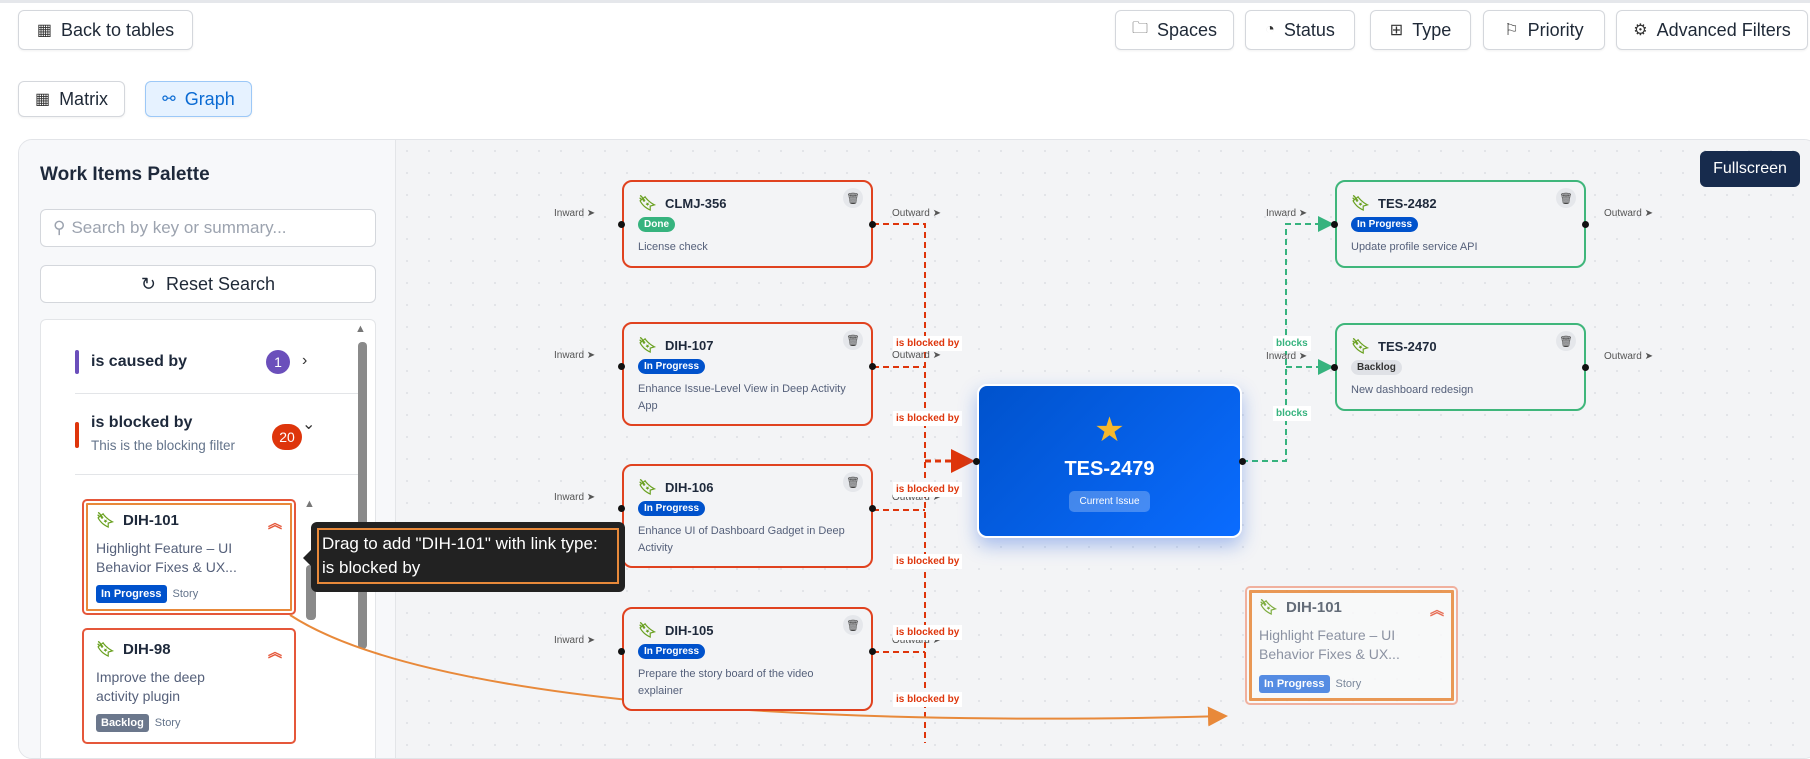 This screenshot has height=759, width=1810. What do you see at coordinates (1109, 501) in the screenshot?
I see `current-issue-tag: Current Issue` at bounding box center [1109, 501].